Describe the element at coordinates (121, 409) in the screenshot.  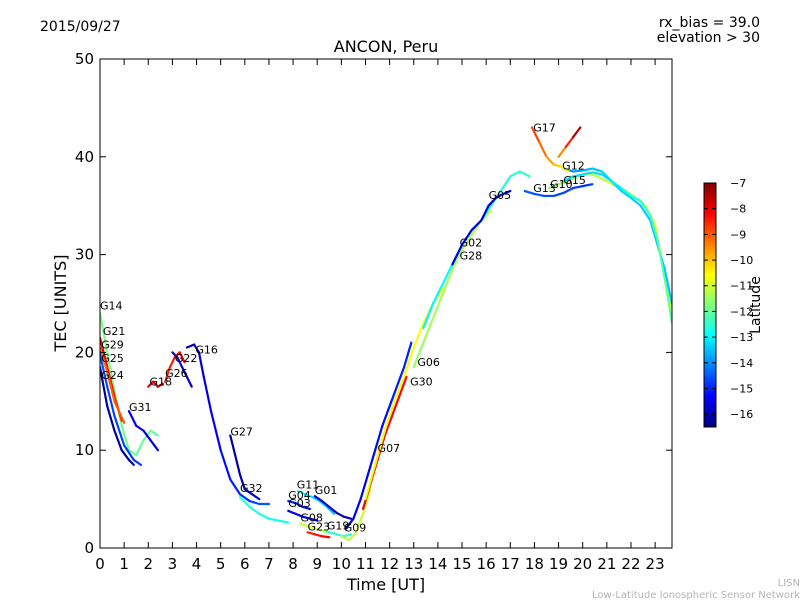
I see `series-g25` at that location.